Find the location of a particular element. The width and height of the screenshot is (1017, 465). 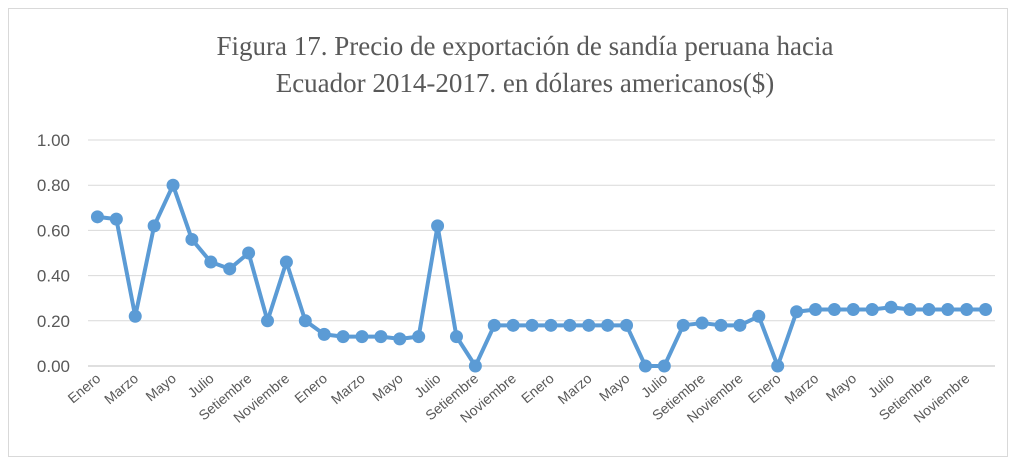

y-tick-label: 0.80 is located at coordinates (53, 185).